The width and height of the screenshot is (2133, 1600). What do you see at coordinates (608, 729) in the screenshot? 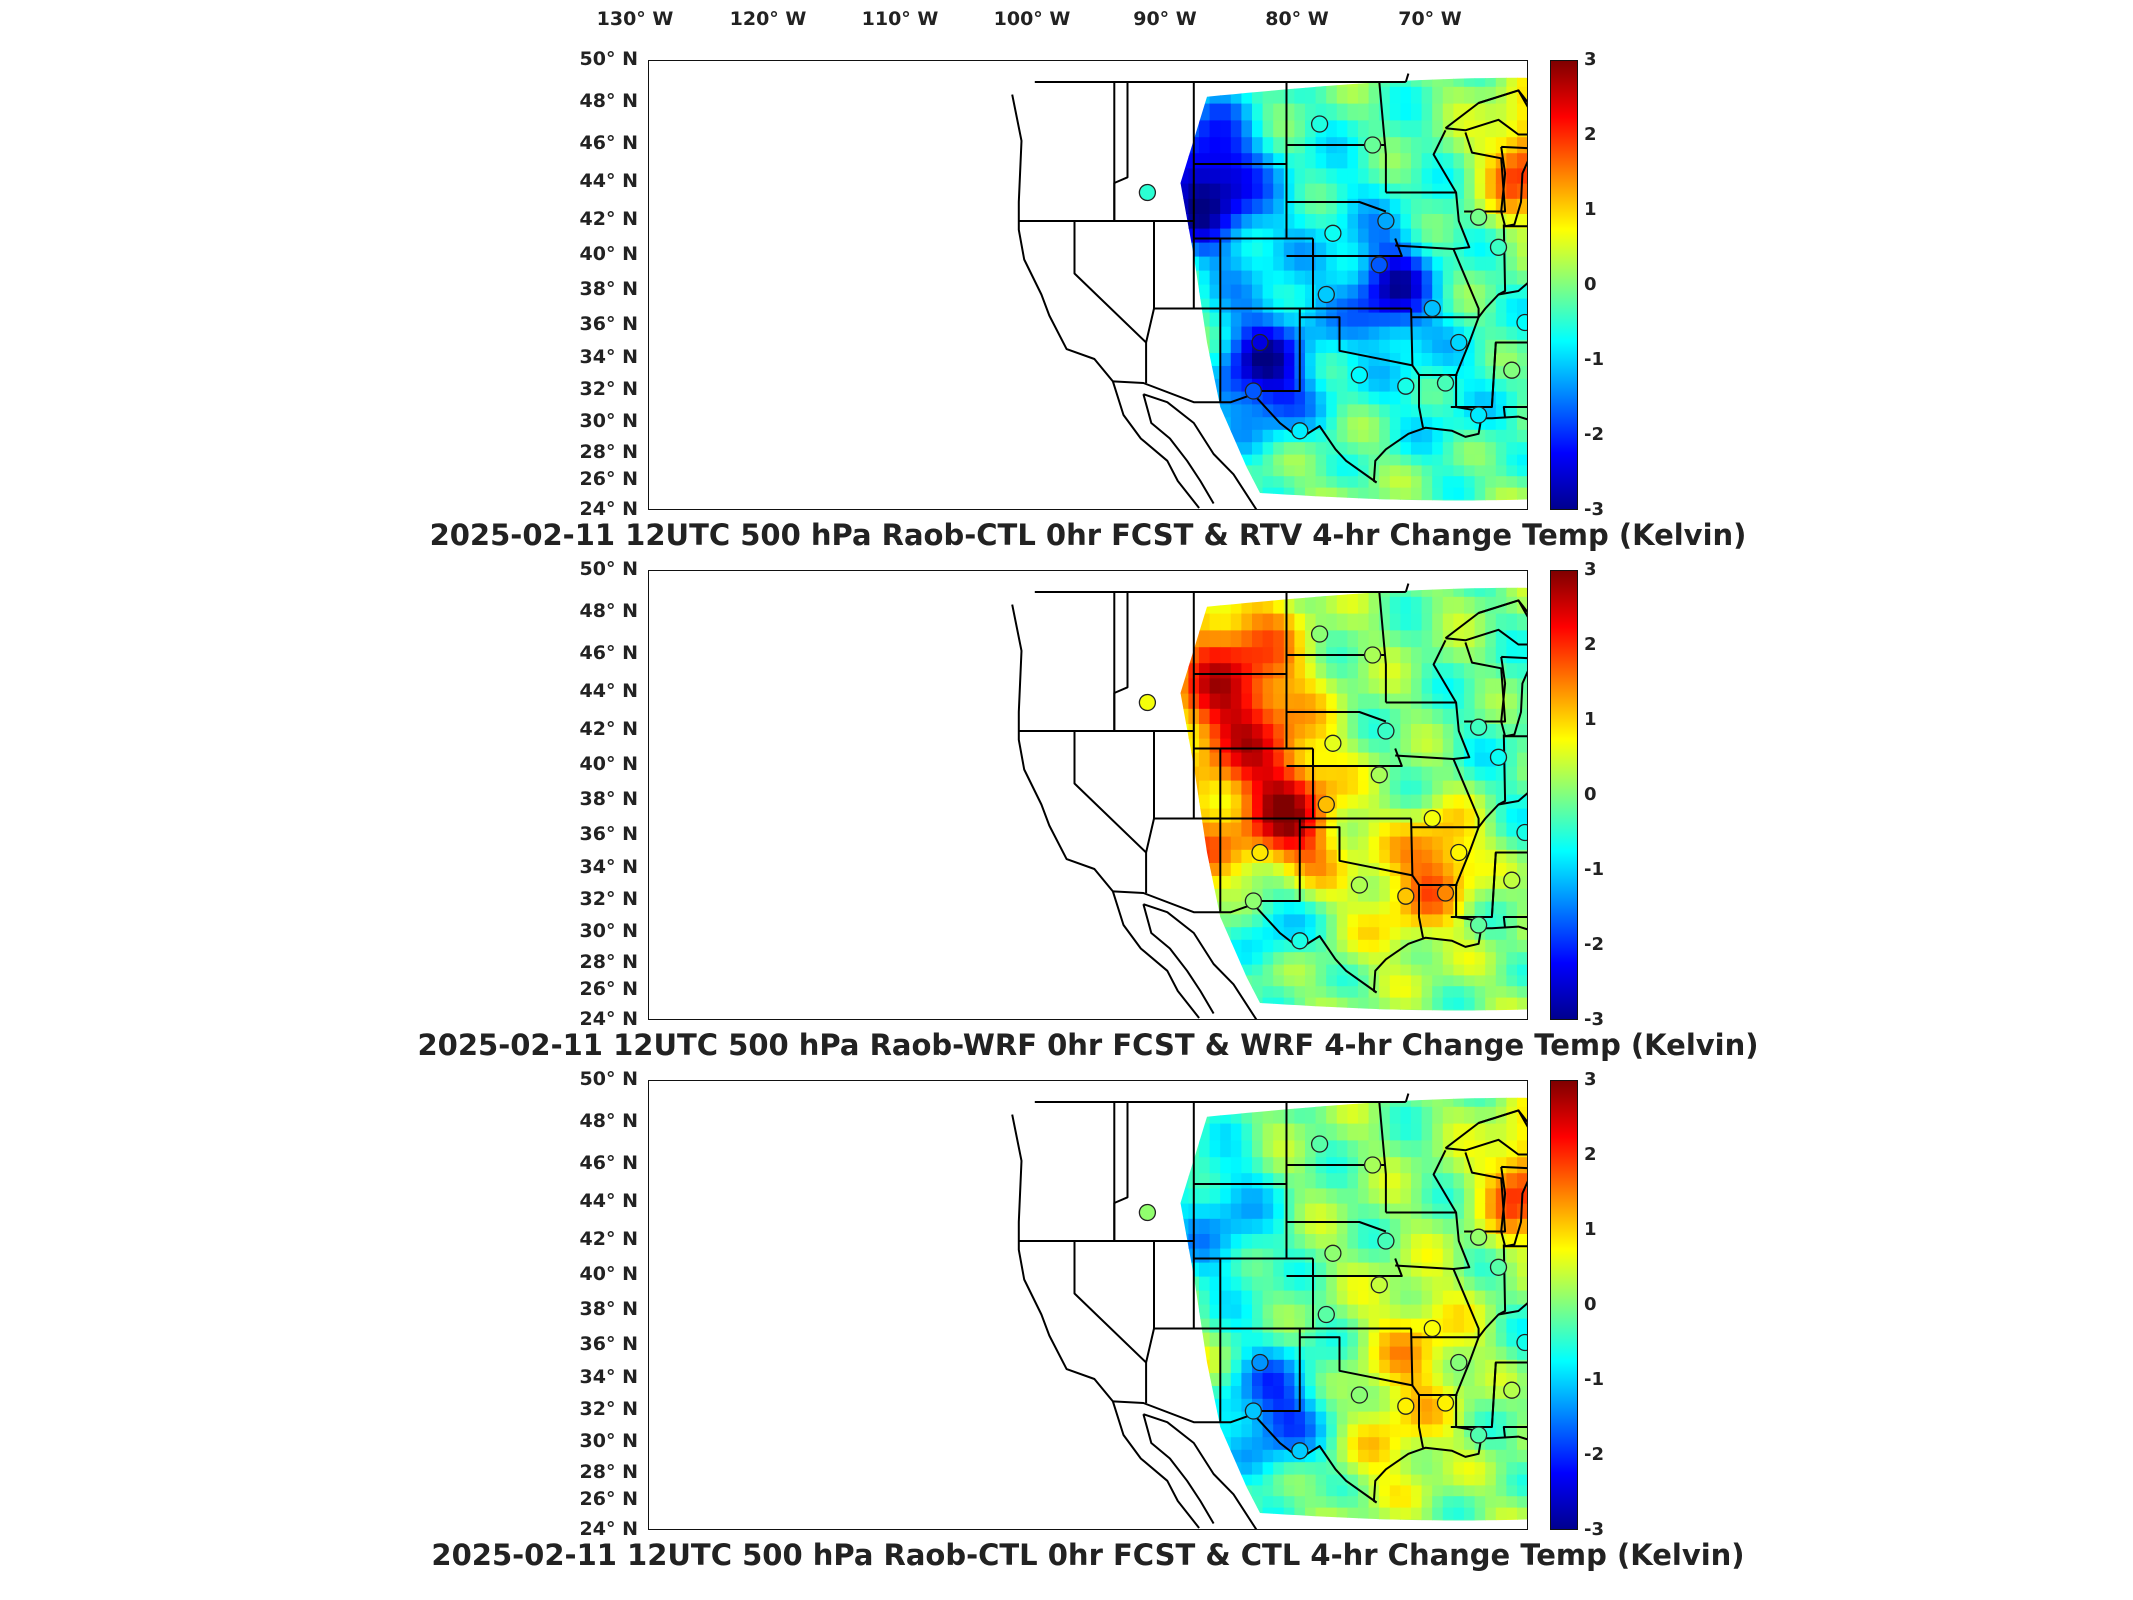
I see `lat-label: 42° N` at bounding box center [608, 729].